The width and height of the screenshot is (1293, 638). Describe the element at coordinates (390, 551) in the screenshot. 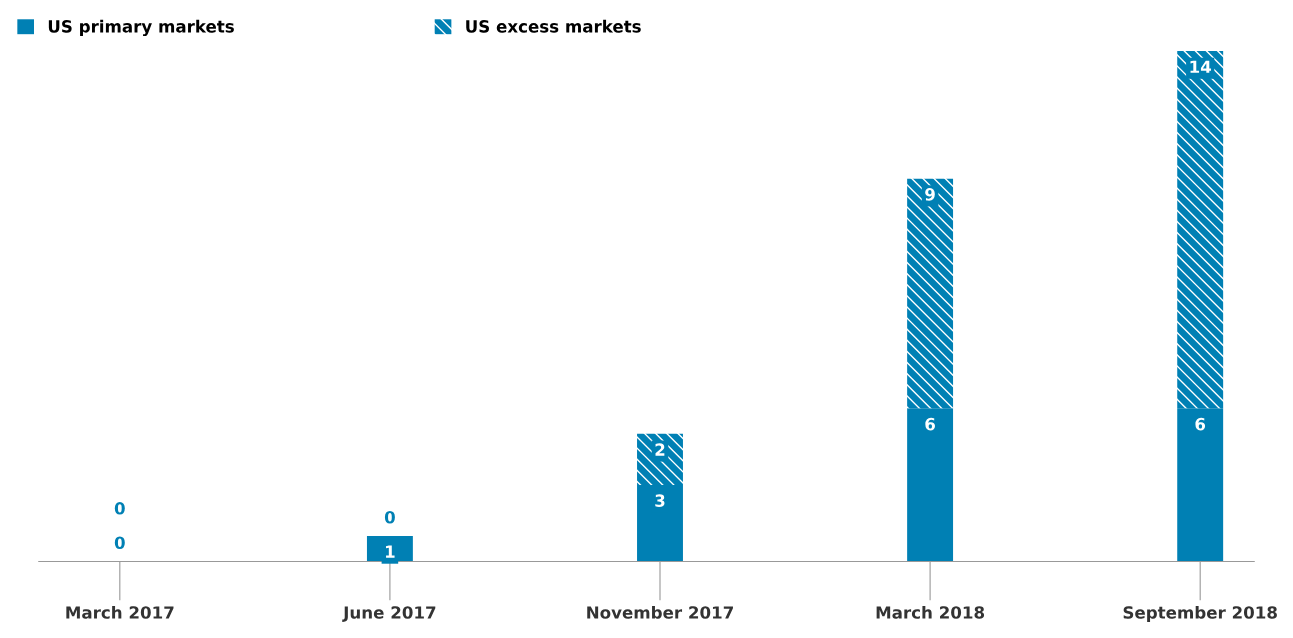

I see `data-label: 1` at that location.